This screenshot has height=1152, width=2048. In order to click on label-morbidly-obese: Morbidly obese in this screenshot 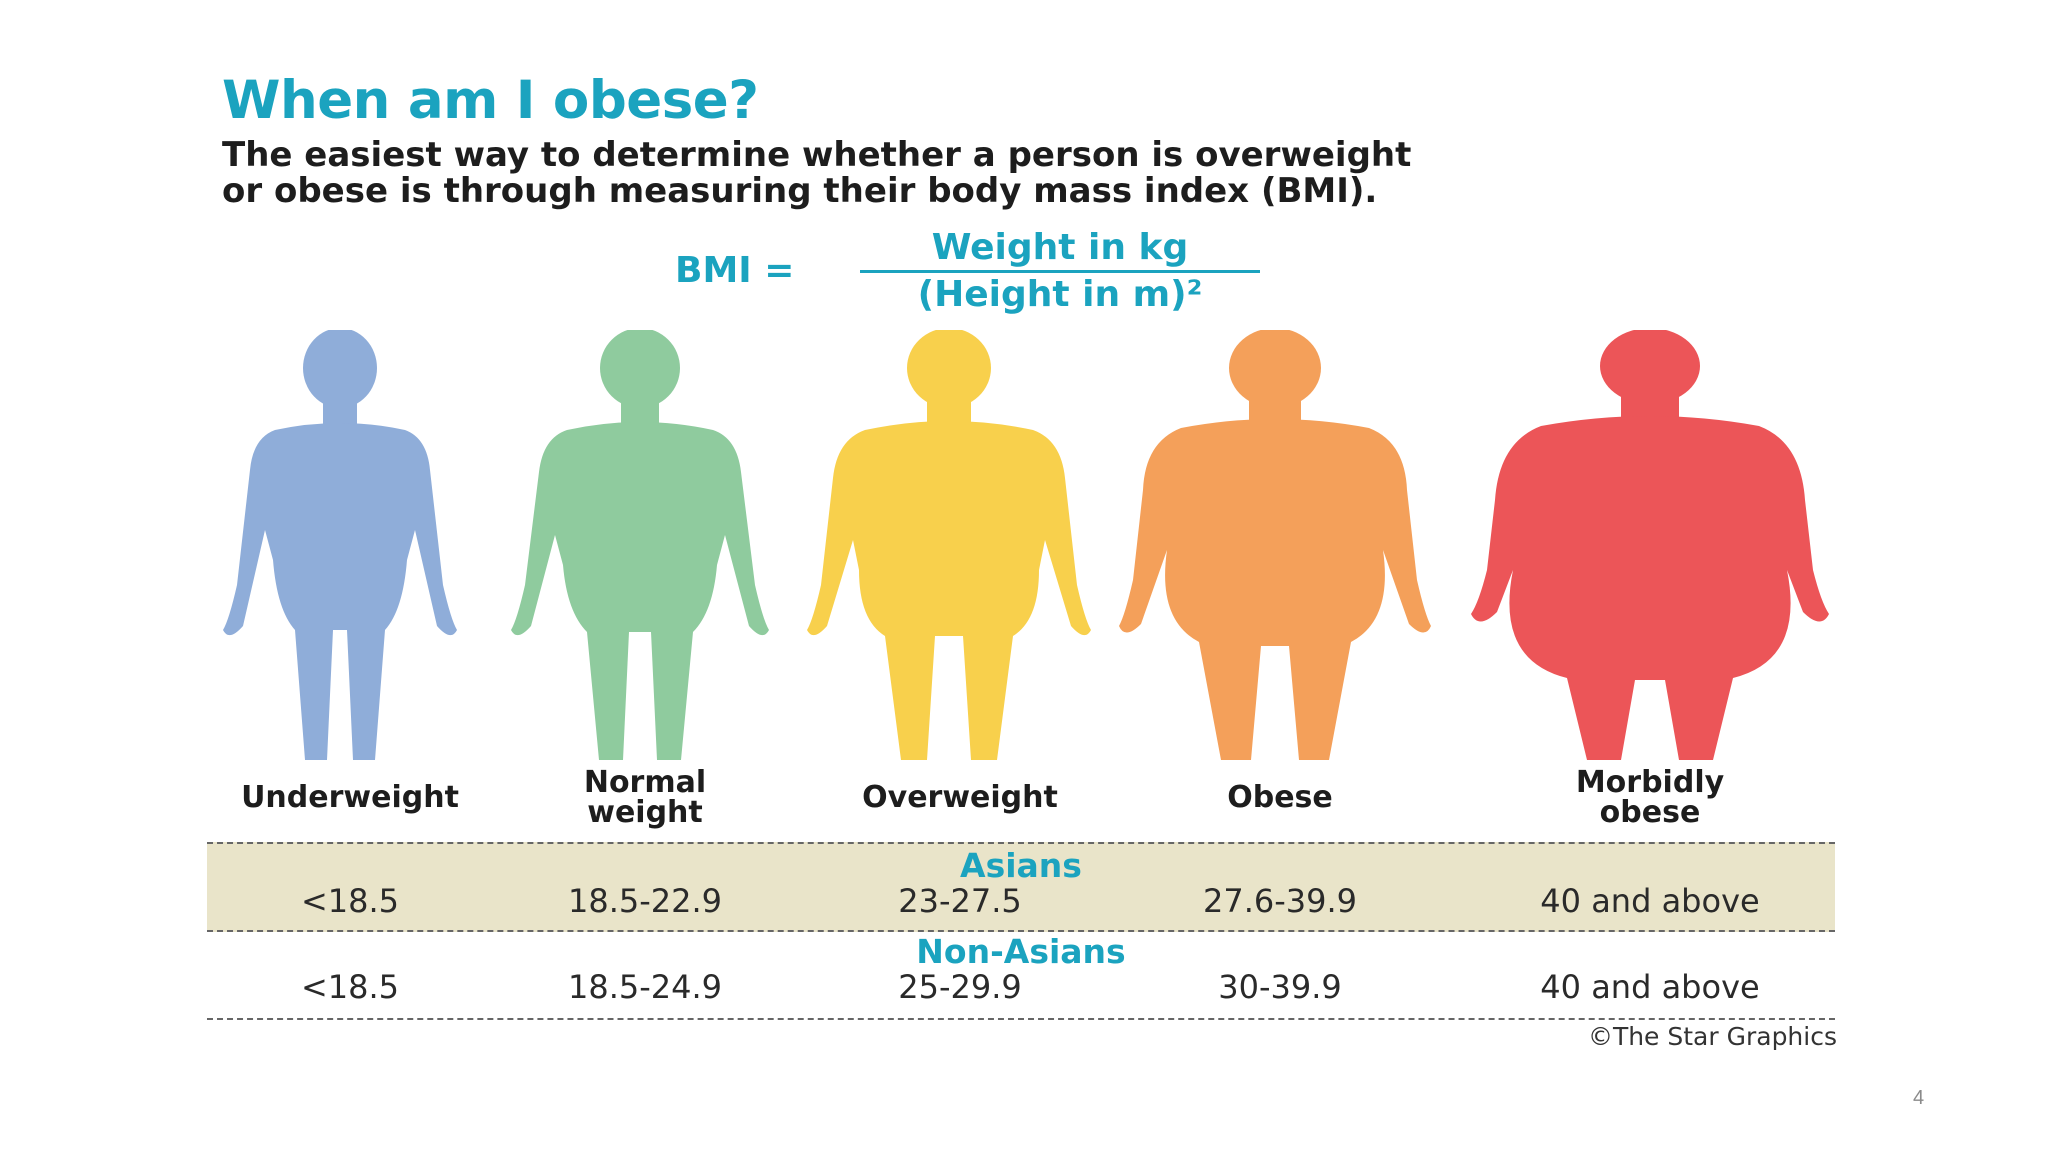, I will do `click(1650, 798)`.